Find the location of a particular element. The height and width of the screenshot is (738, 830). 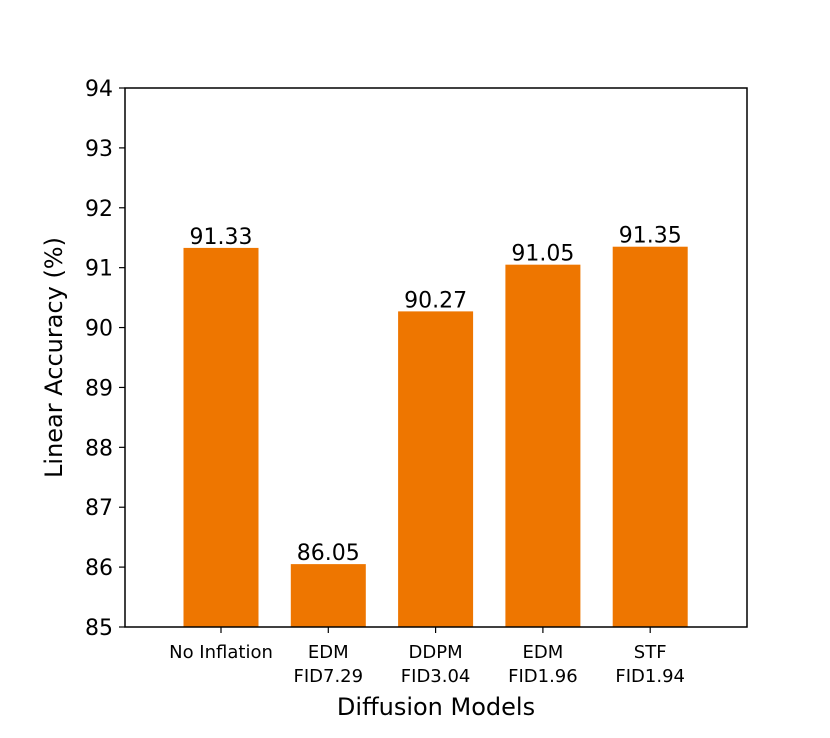

x-tick-label-2-0: DDPM is located at coordinates (436, 652).